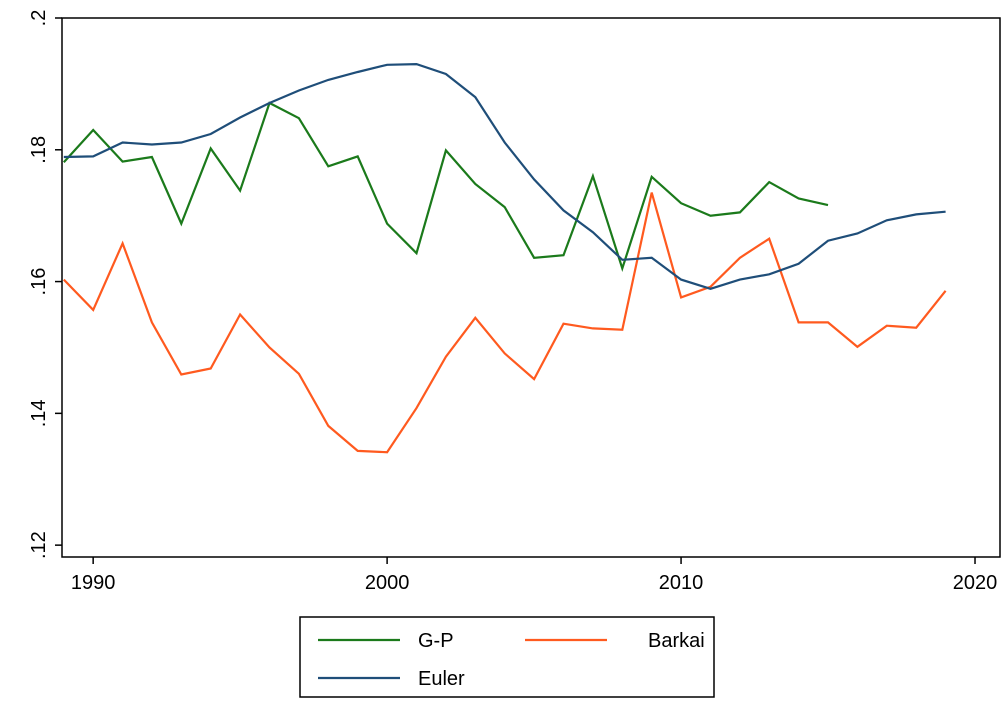 This screenshot has width=1003, height=705. I want to click on x-tick-label: 2000, so click(387, 583).